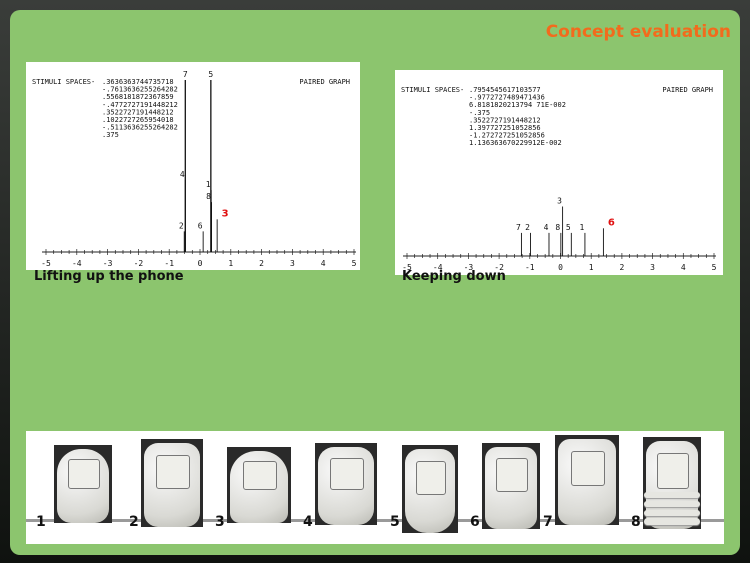 This screenshot has height=563, width=750. I want to click on prototype-7: 7, so click(577, 487).